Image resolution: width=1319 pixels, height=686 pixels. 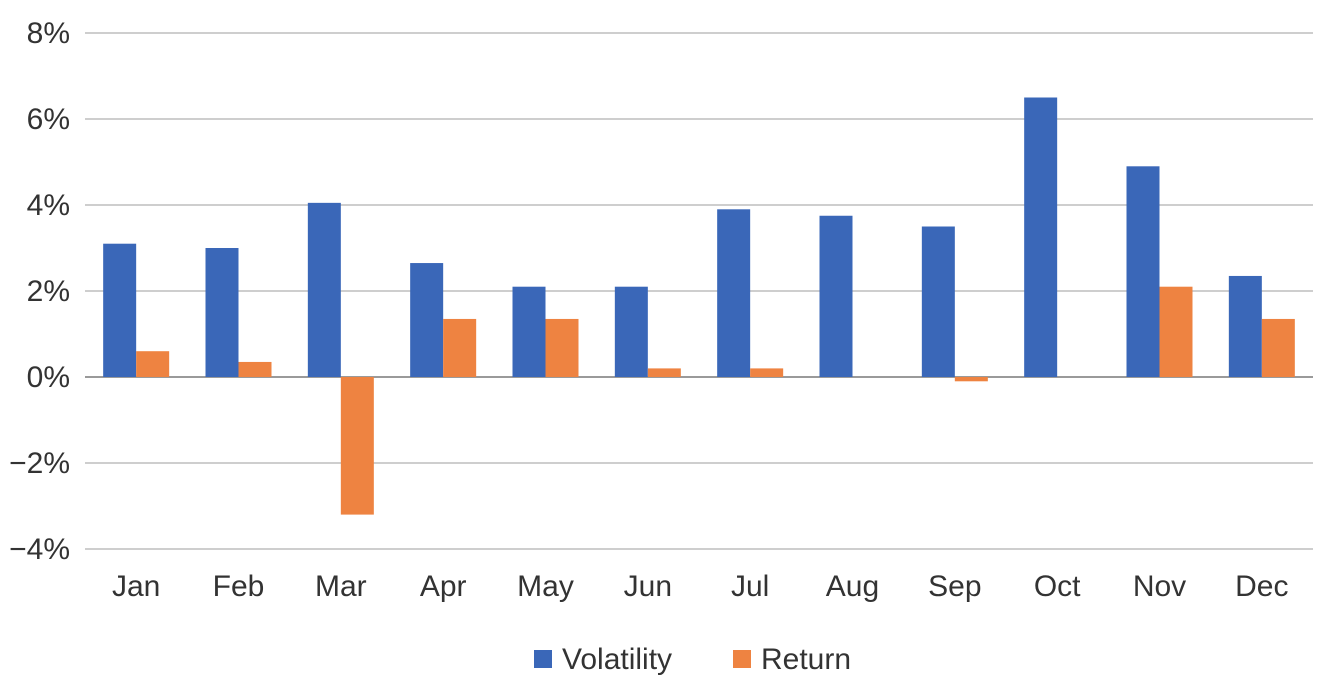 I want to click on x-tick-label: Sep, so click(x=954, y=586).